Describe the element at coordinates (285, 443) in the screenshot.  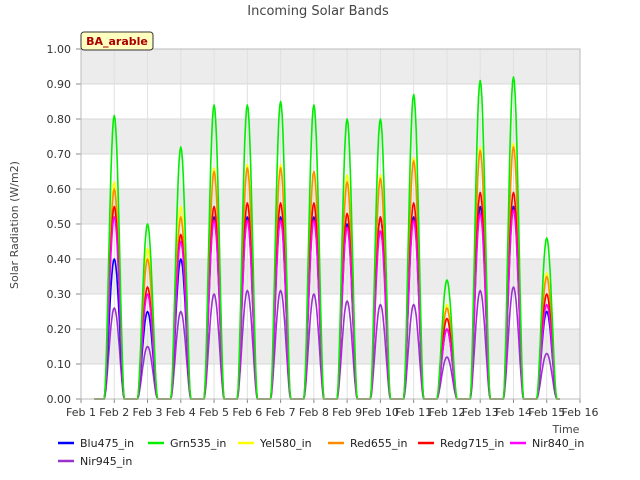
I see `legend-label: Yel580_in` at that location.